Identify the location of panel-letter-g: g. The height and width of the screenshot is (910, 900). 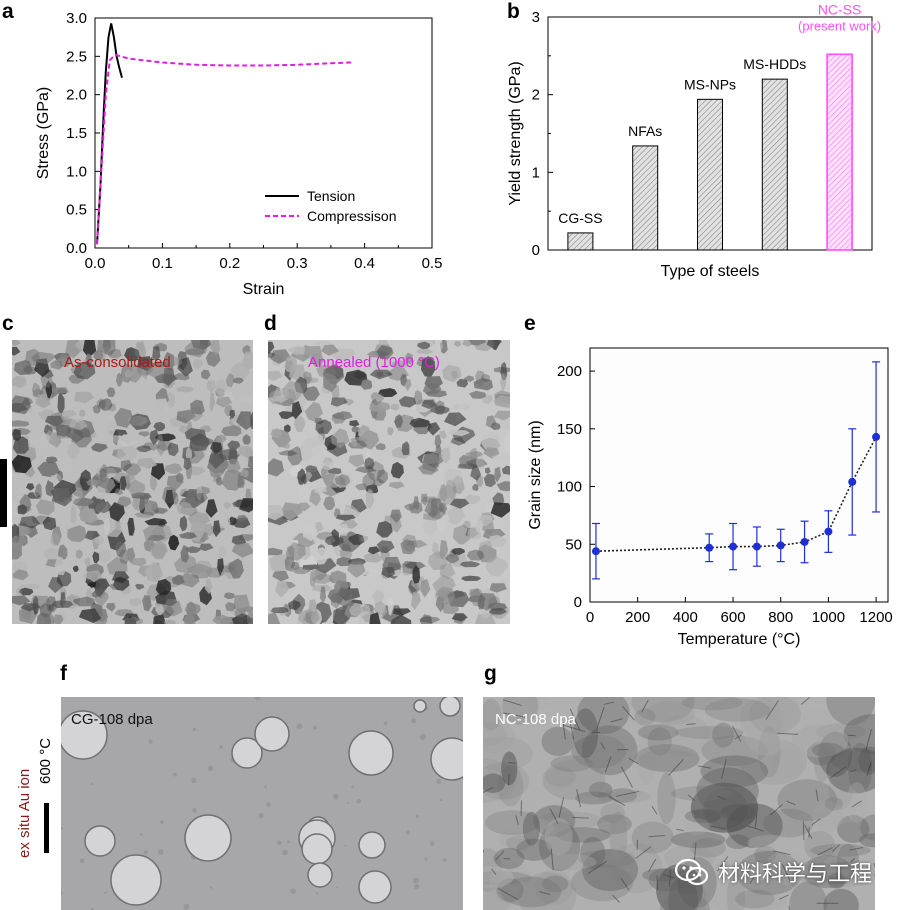
(490, 673).